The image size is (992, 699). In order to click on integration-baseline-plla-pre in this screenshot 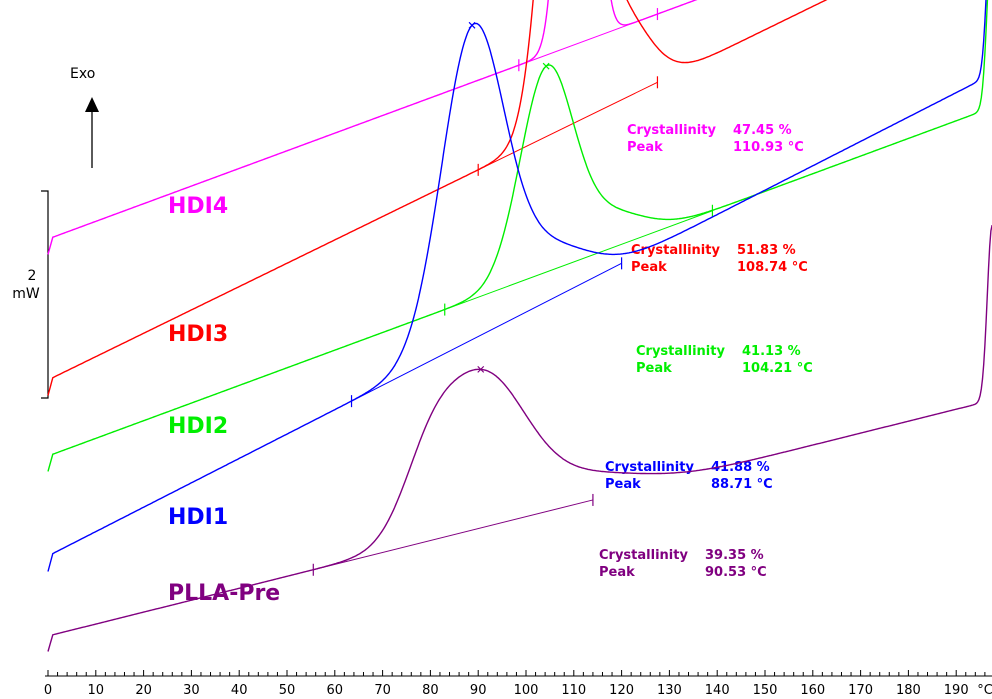, I will do `click(453, 535)`.